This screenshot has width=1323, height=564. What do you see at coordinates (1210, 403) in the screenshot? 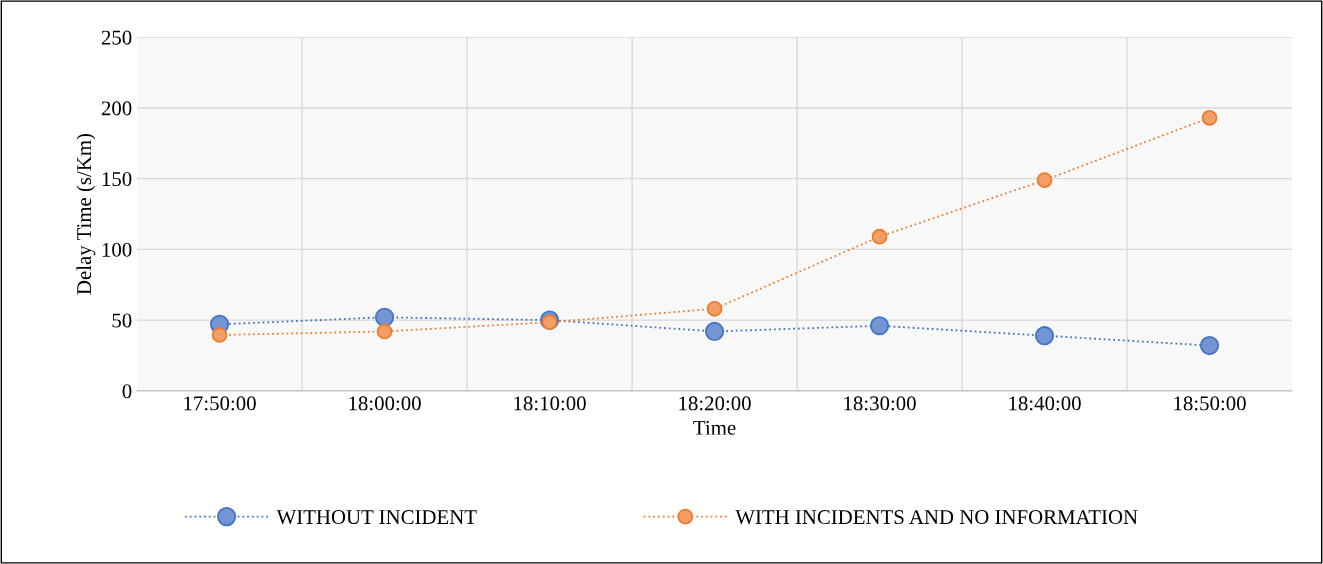
I see `x-tick-label: 18:50:00` at bounding box center [1210, 403].